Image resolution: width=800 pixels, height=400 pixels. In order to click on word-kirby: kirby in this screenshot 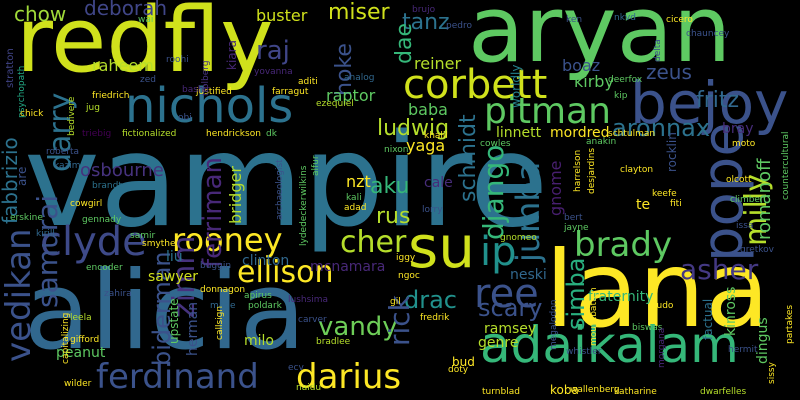, I will do `click(594, 81)`.